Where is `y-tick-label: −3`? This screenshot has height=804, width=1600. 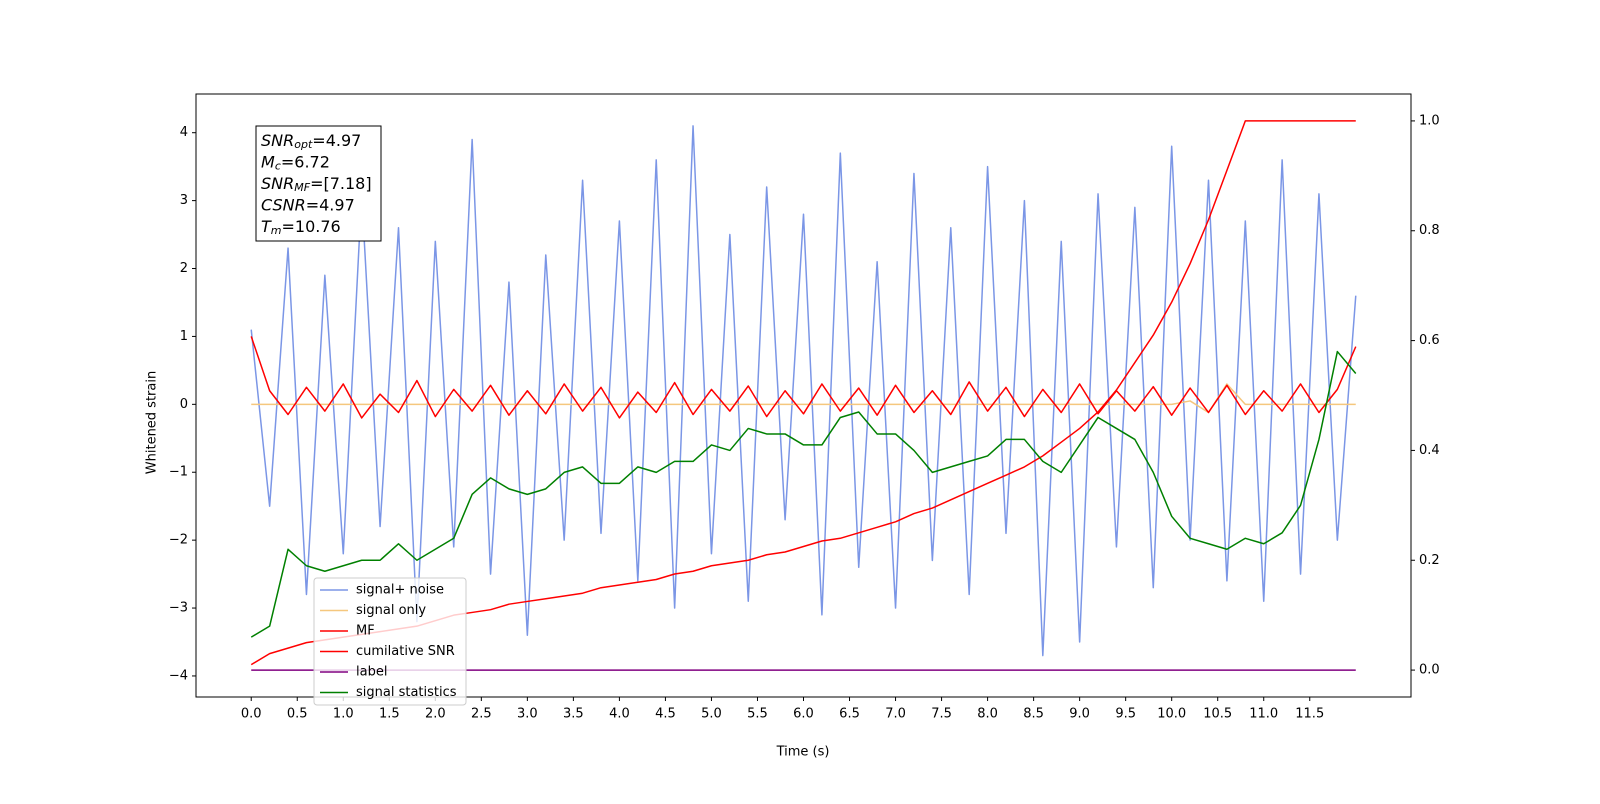 y-tick-label: −3 is located at coordinates (178, 608).